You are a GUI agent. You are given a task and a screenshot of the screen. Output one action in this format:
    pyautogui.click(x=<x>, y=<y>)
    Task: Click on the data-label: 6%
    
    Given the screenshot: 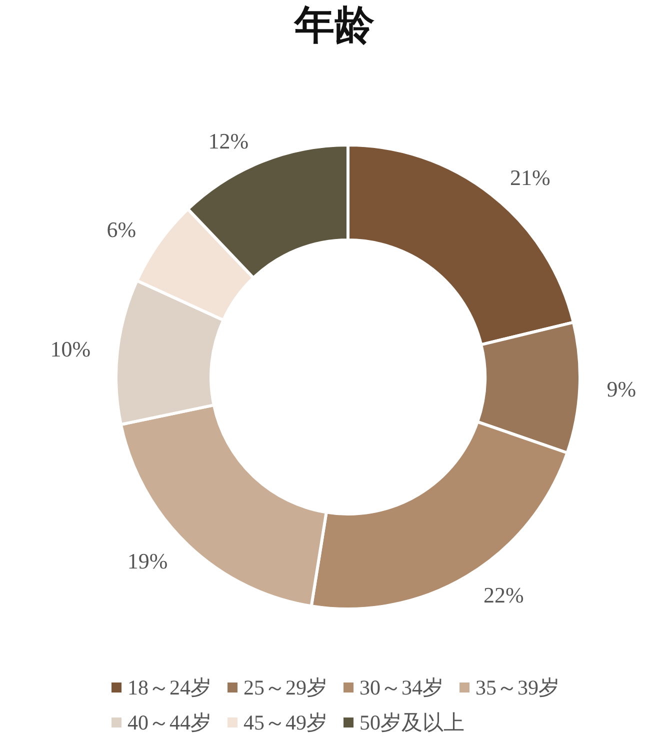 What is the action you would take?
    pyautogui.click(x=121, y=229)
    